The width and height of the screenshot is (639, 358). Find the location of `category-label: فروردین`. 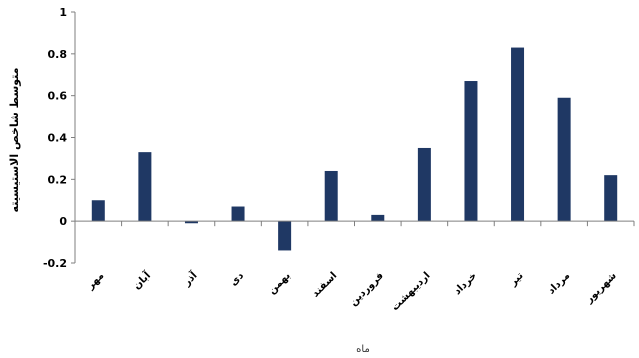

category-label: فروردین is located at coordinates (367, 289).